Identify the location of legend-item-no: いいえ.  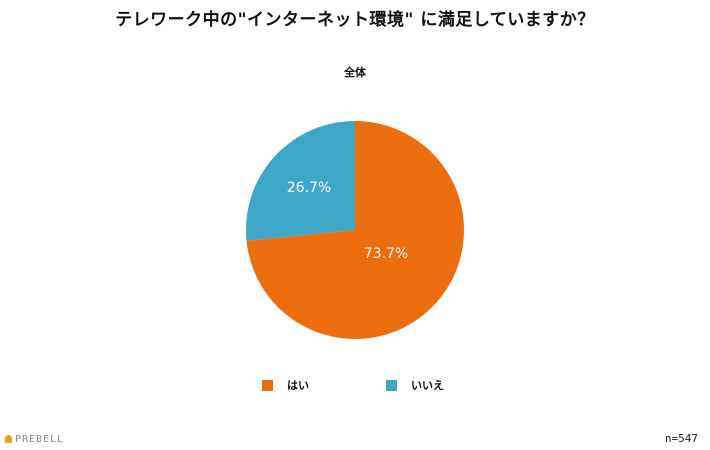
(415, 385).